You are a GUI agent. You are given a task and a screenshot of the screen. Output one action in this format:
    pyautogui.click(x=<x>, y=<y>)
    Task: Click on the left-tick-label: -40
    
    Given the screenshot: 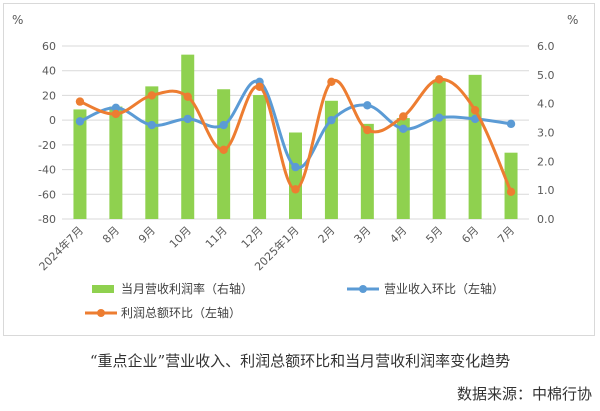 What is the action you would take?
    pyautogui.click(x=47, y=170)
    